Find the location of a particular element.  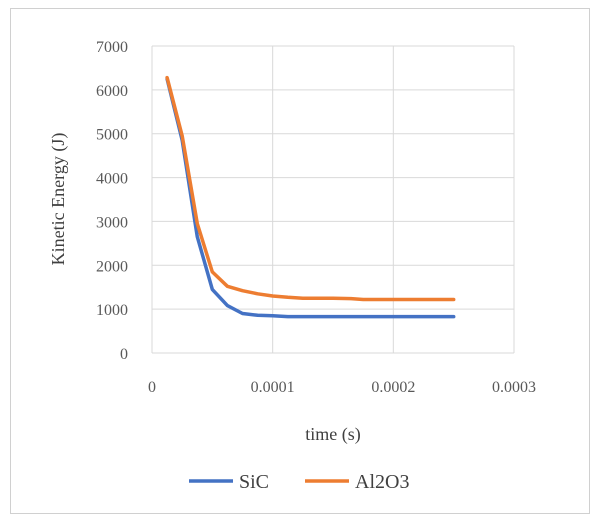

legend: SiC Al2O3 is located at coordinates (299, 482).